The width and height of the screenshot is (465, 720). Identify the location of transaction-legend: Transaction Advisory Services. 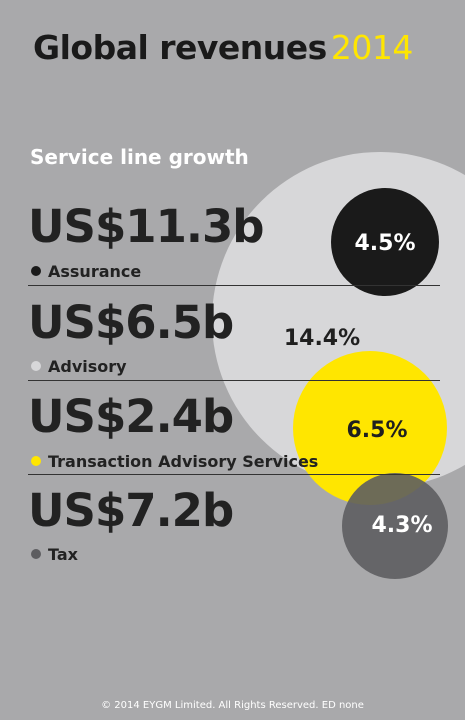
(174, 461).